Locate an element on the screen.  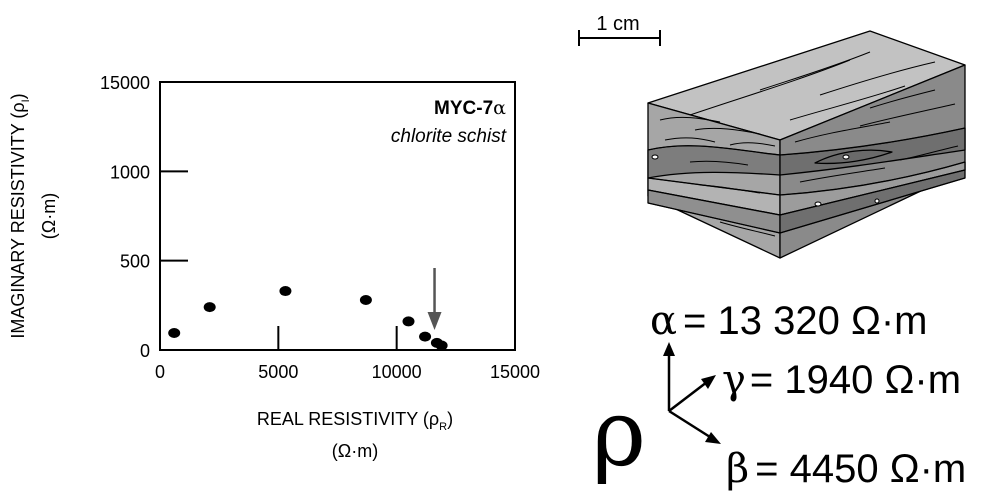
x-tick-label: 5000 is located at coordinates (278, 372).